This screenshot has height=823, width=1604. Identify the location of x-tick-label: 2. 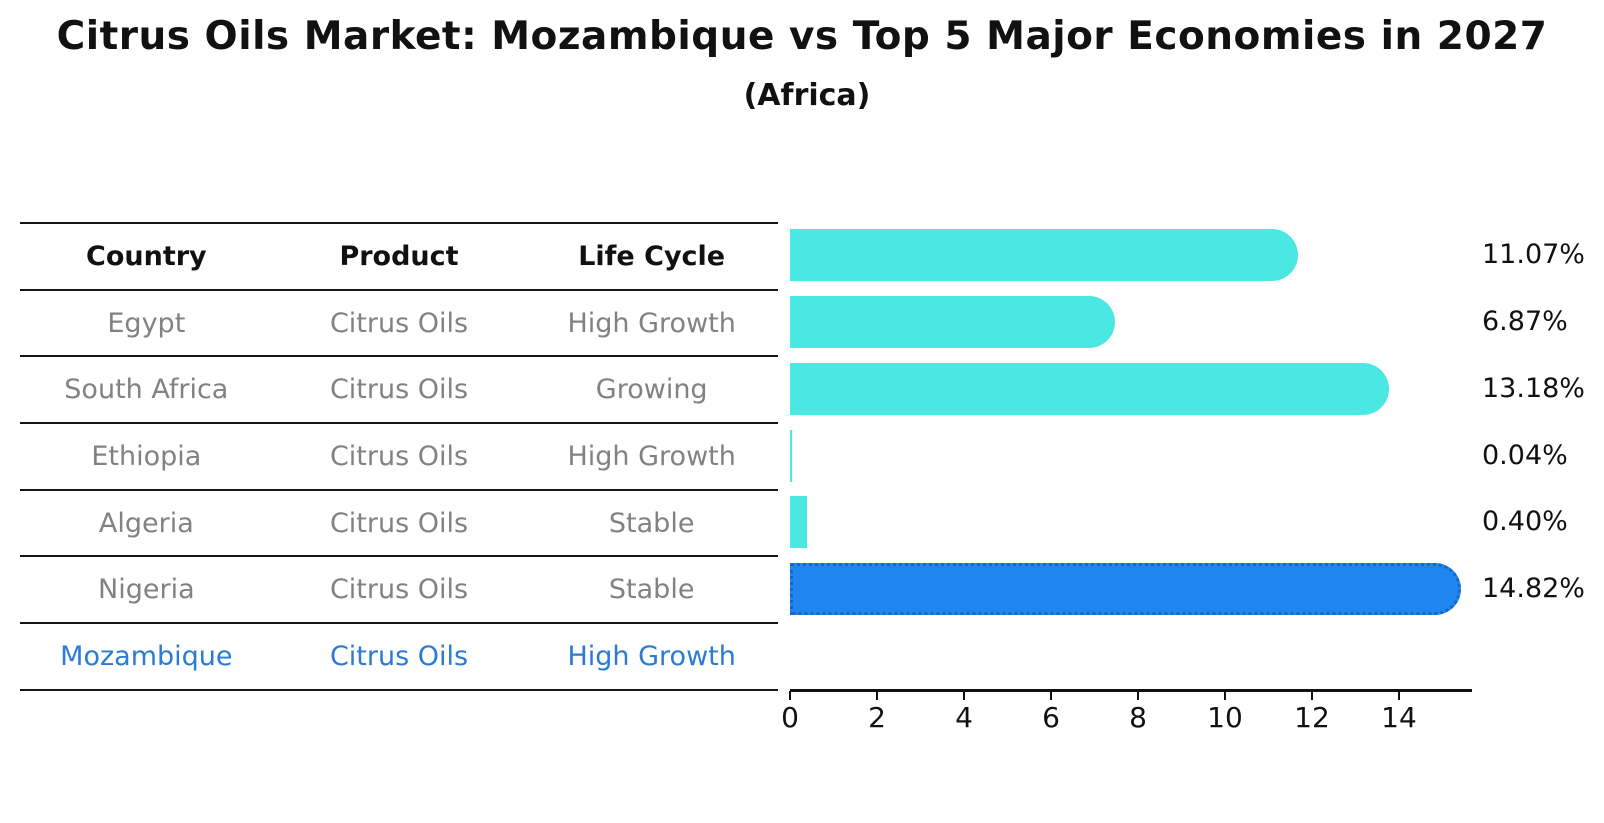
(877, 717).